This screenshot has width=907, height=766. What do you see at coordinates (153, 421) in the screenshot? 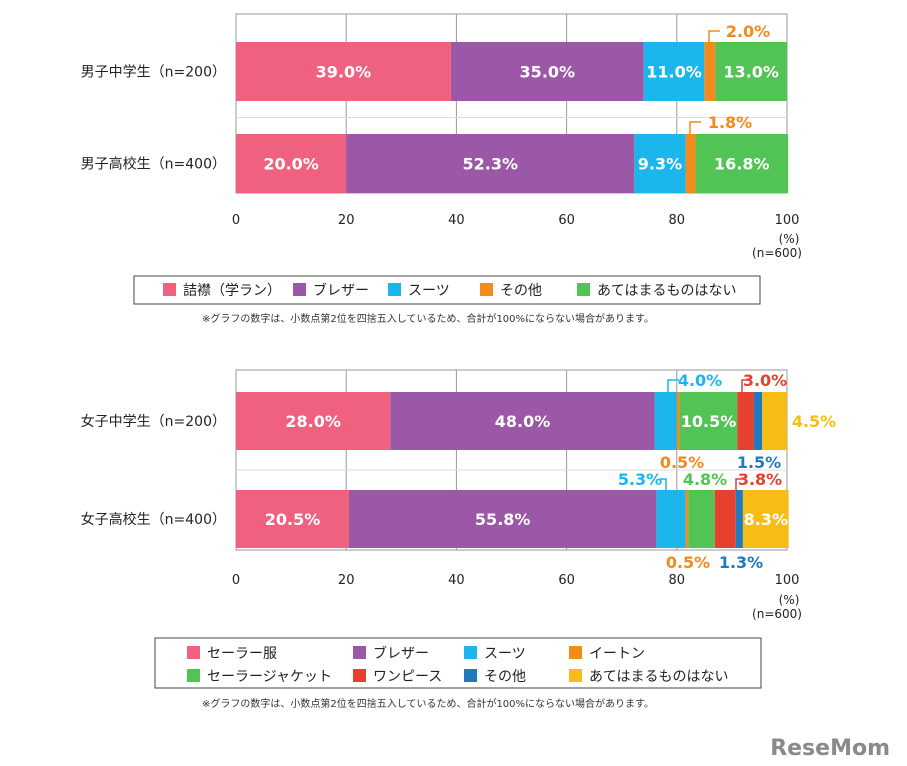
I see `category-label: 女子中学生（n=200）` at bounding box center [153, 421].